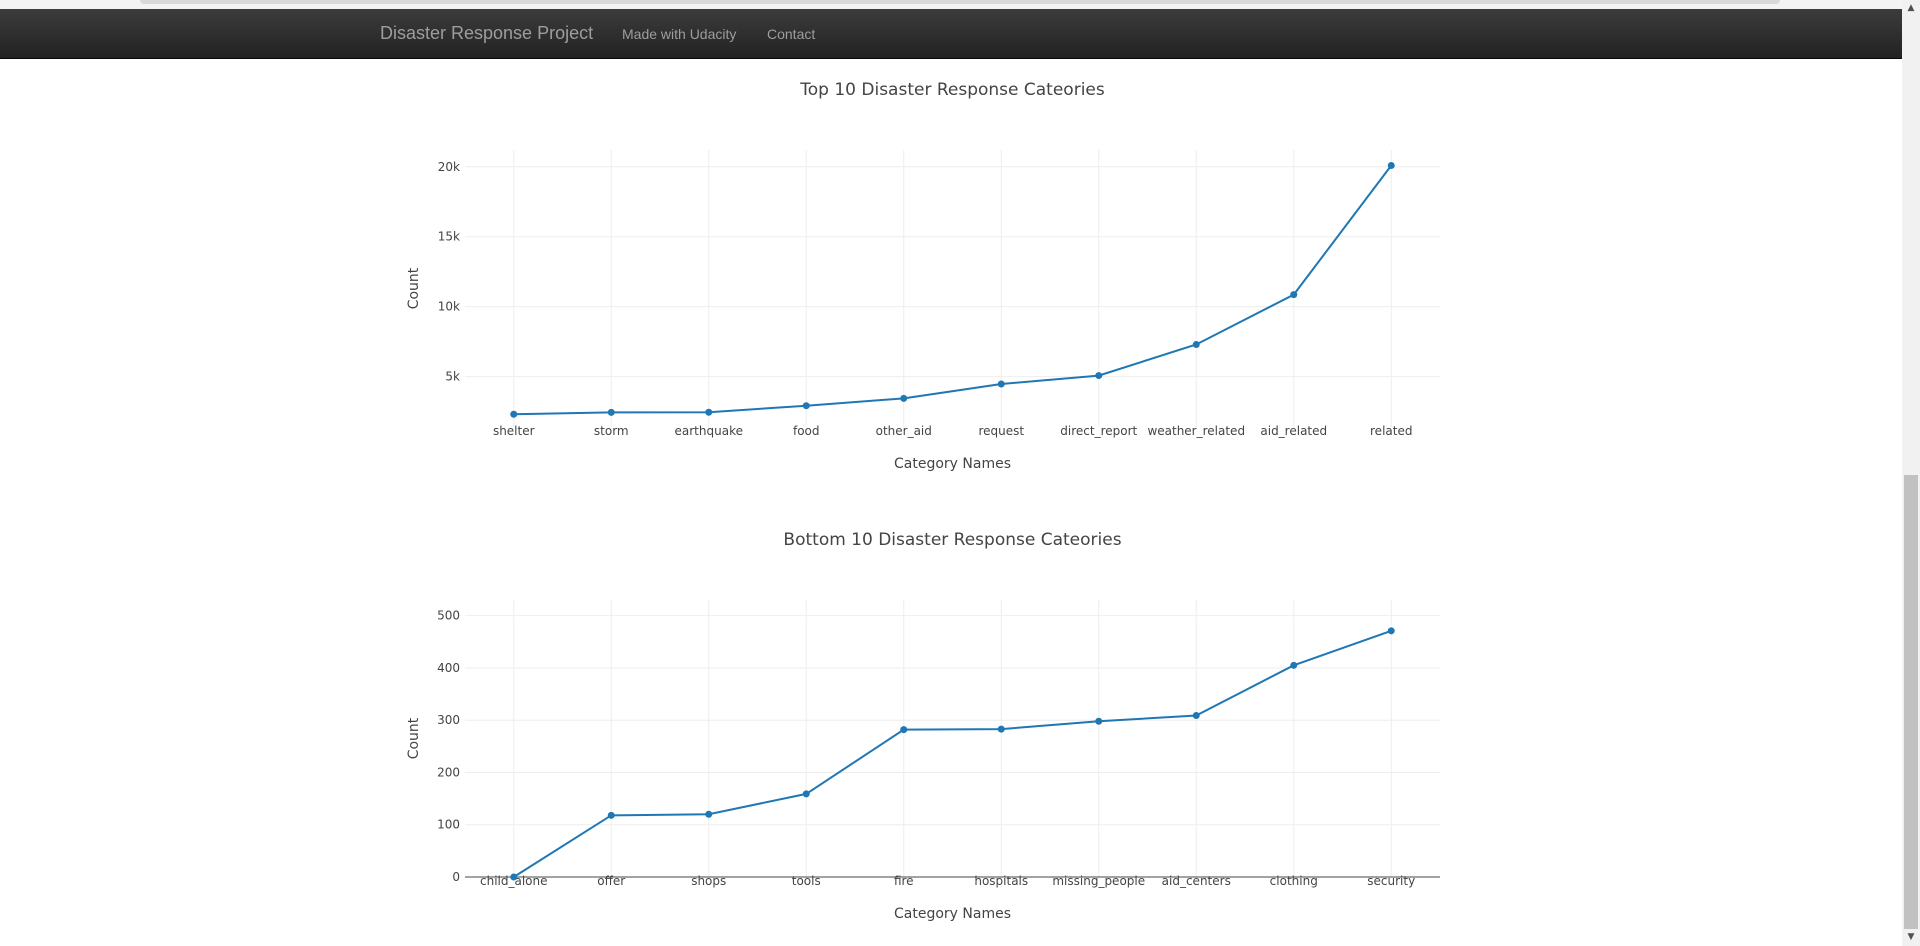 Image resolution: width=1920 pixels, height=946 pixels. I want to click on browser-chrome-strip, so click(951, 4).